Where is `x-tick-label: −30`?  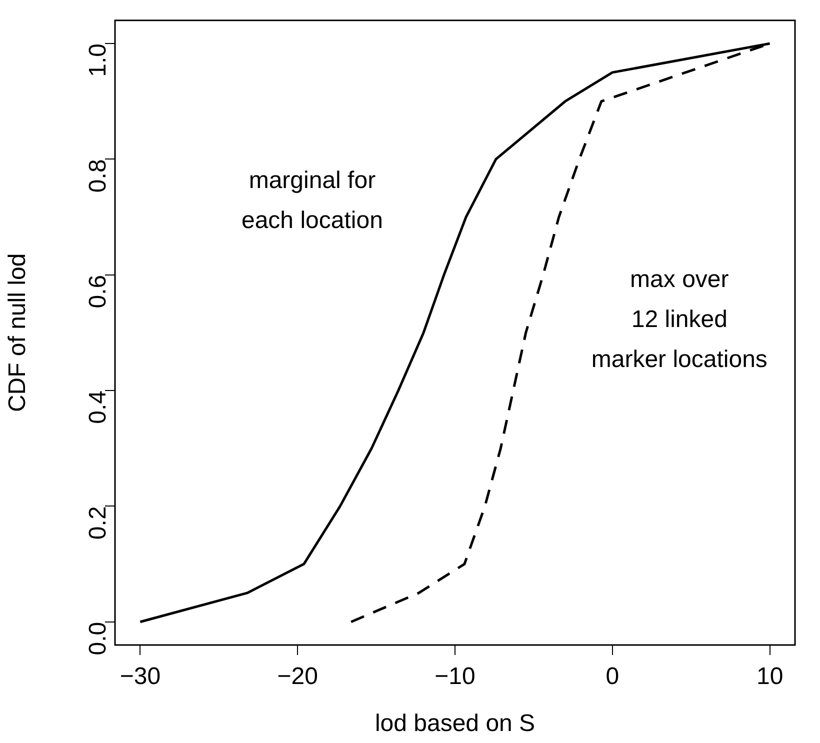 x-tick-label: −30 is located at coordinates (140, 676).